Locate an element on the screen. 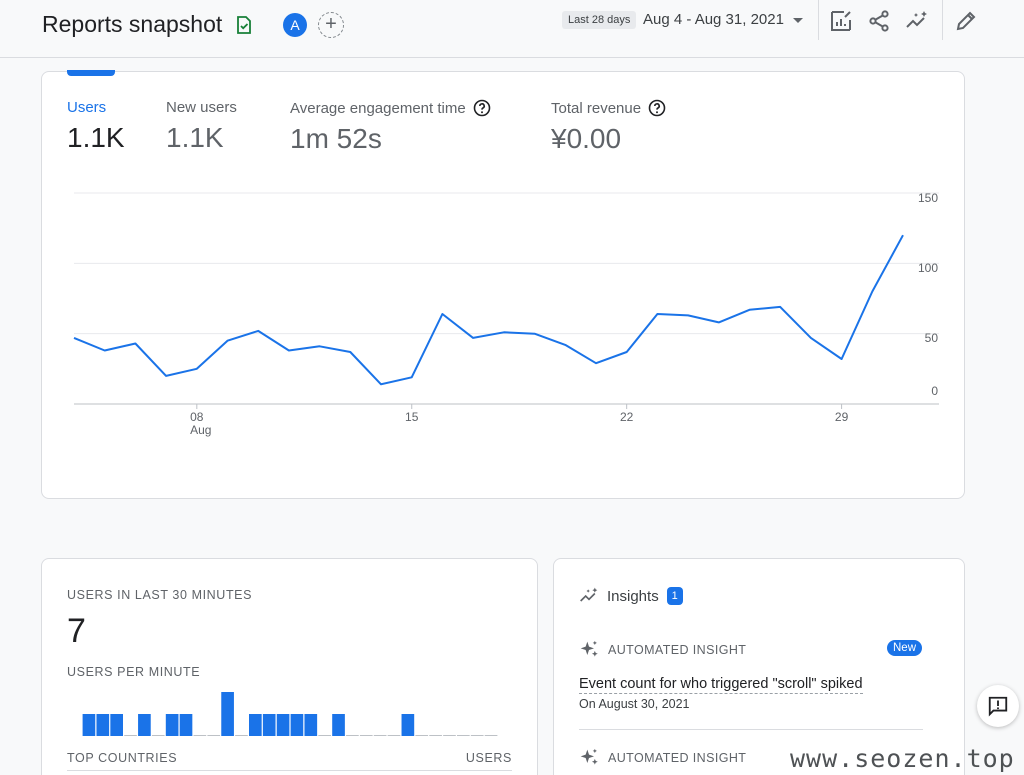 This screenshot has height=775, width=1024. share-icon is located at coordinates (879, 21).